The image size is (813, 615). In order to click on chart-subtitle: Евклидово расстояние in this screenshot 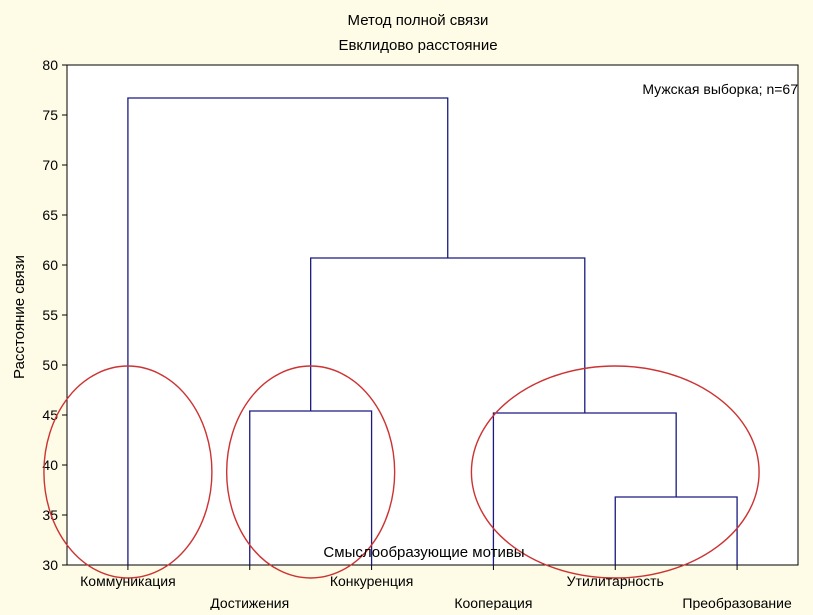, I will do `click(417, 45)`.